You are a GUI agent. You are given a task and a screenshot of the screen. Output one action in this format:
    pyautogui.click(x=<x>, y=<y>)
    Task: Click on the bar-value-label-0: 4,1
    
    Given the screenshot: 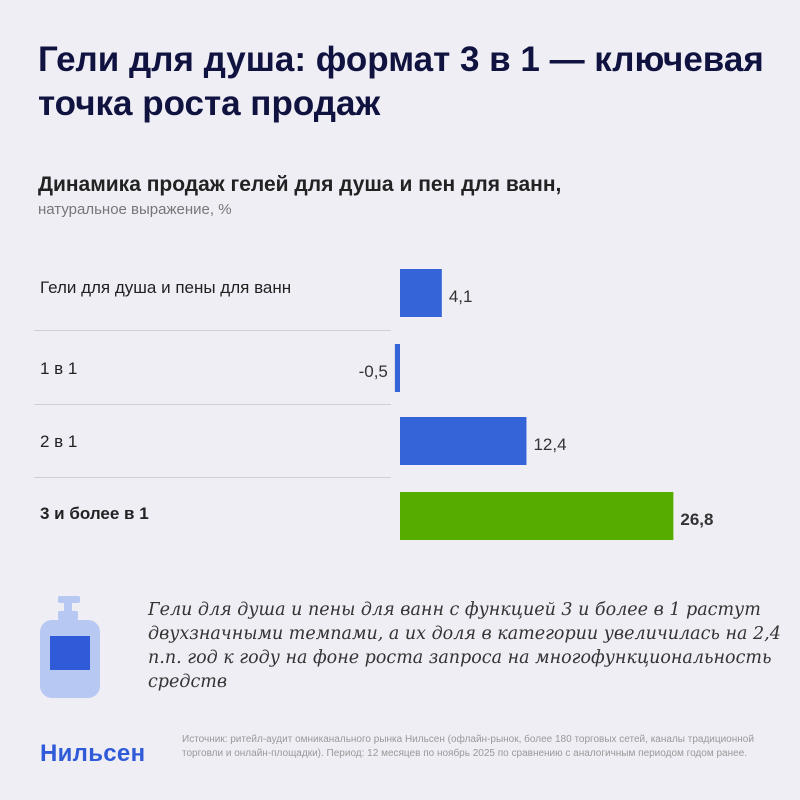 What is the action you would take?
    pyautogui.click(x=461, y=296)
    